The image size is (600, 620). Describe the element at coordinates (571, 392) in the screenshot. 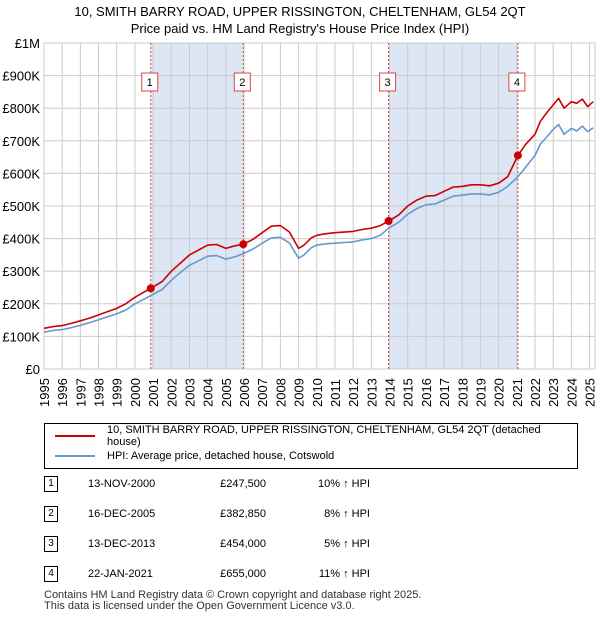

I see `x-tick-label: 2024` at that location.